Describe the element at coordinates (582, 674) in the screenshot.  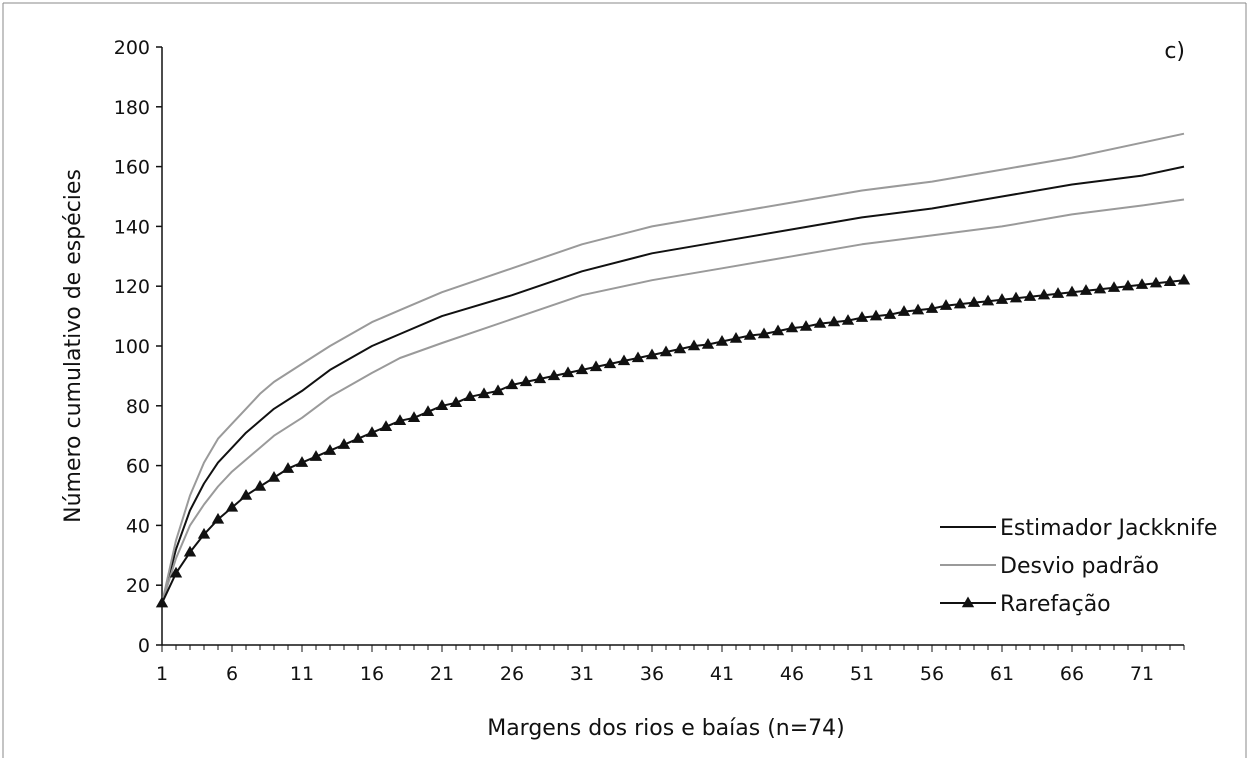
I see `x-tick-label: 31` at that location.